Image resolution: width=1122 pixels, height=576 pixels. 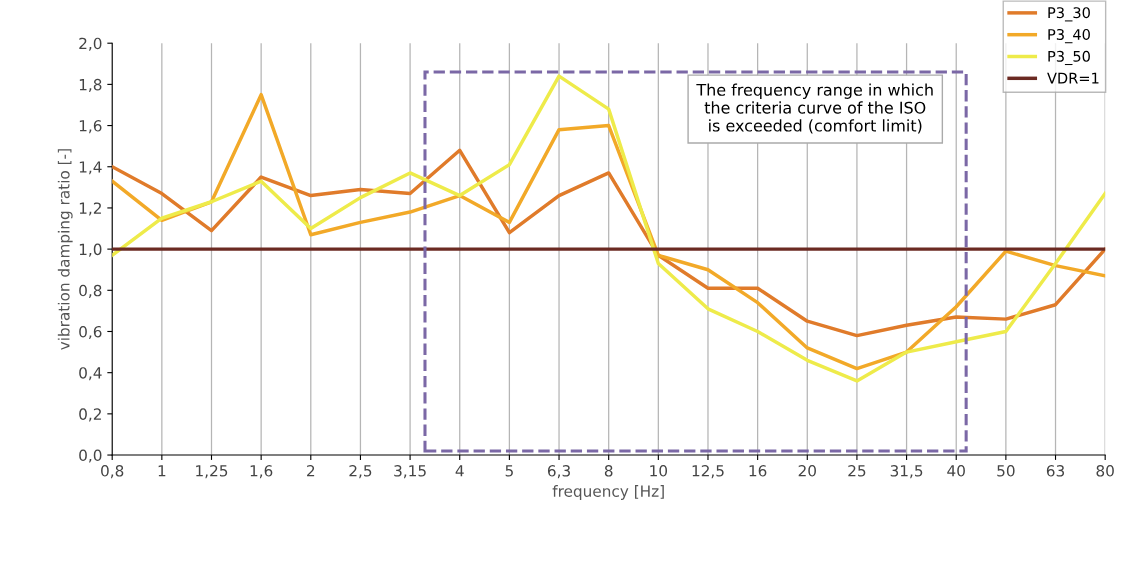 What do you see at coordinates (90, 44) in the screenshot?
I see `y-tick-label: 2,0` at bounding box center [90, 44].